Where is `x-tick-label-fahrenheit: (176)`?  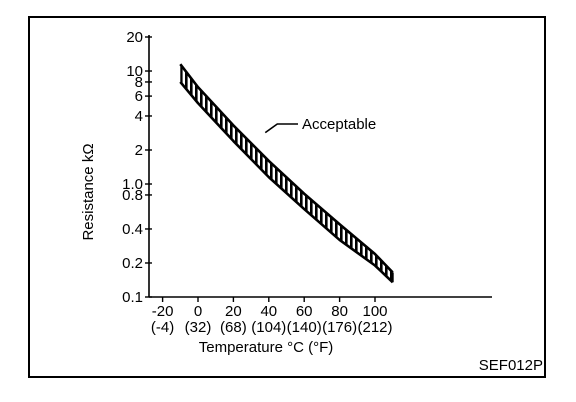 x-tick-label-fahrenheit: (176) is located at coordinates (339, 327).